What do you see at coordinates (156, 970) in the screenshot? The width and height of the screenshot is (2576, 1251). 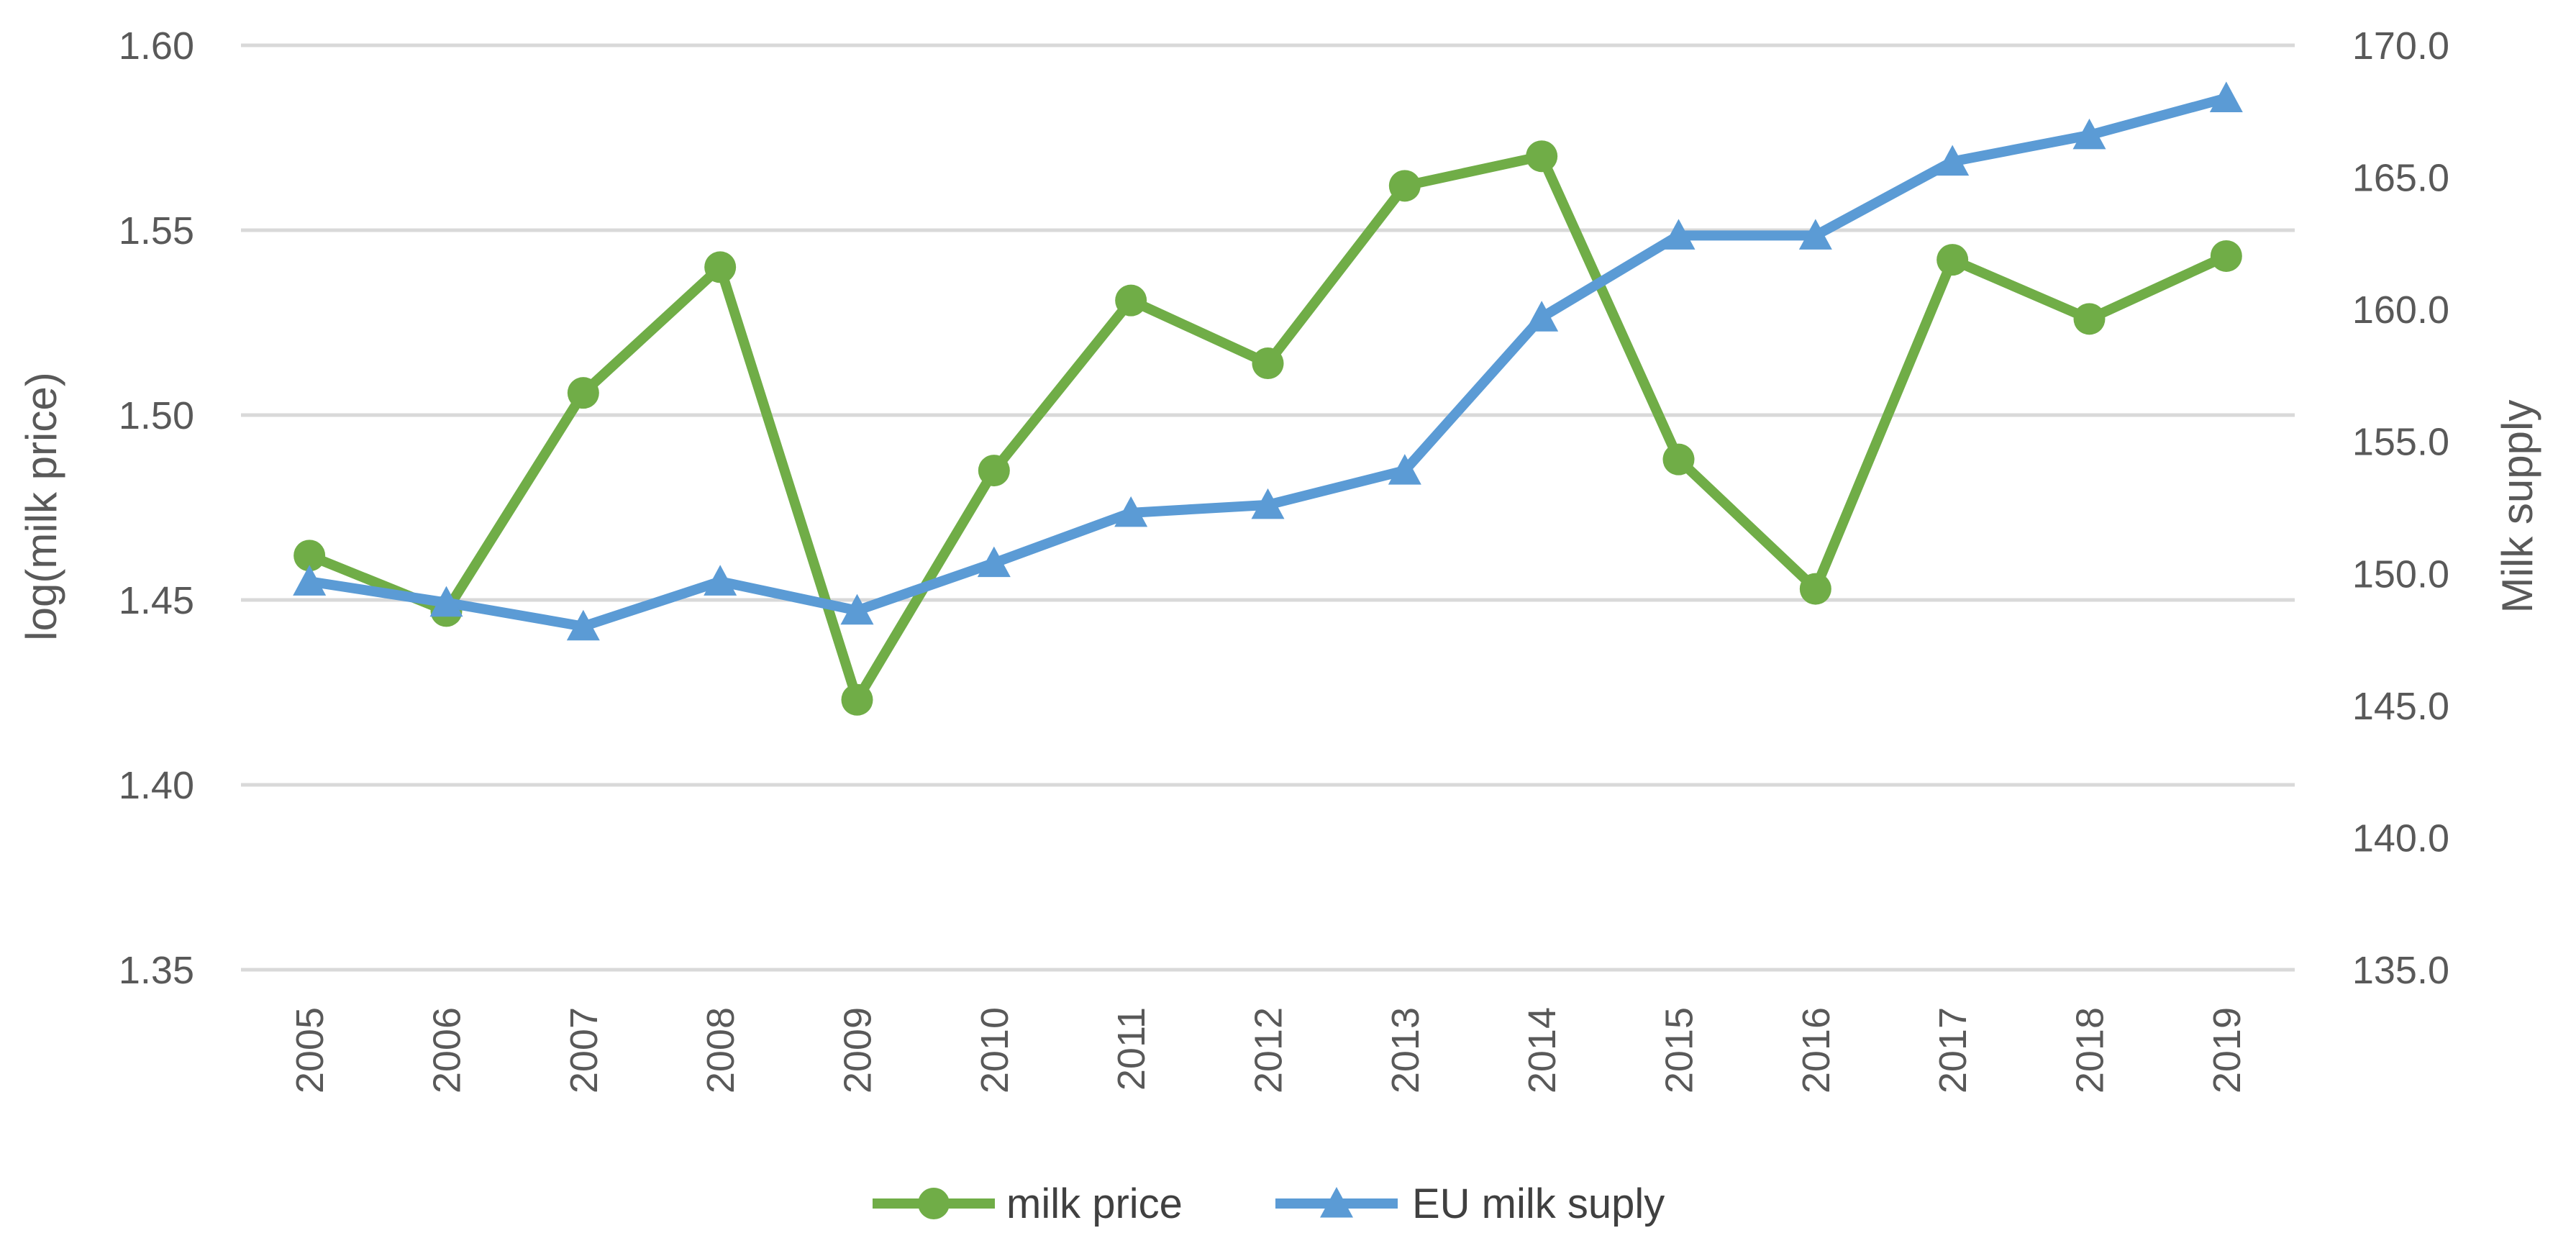 I see `left-y-tick-label: 1.35` at bounding box center [156, 970].